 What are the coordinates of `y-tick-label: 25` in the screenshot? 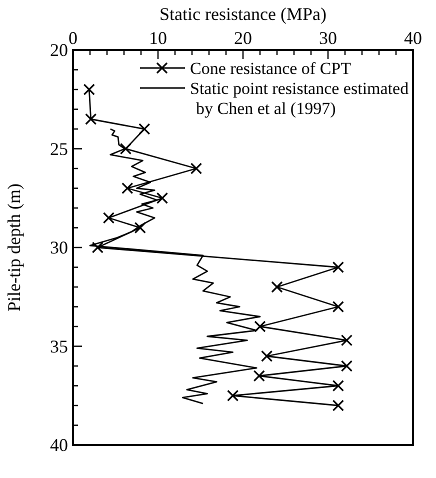 It's located at (59, 148).